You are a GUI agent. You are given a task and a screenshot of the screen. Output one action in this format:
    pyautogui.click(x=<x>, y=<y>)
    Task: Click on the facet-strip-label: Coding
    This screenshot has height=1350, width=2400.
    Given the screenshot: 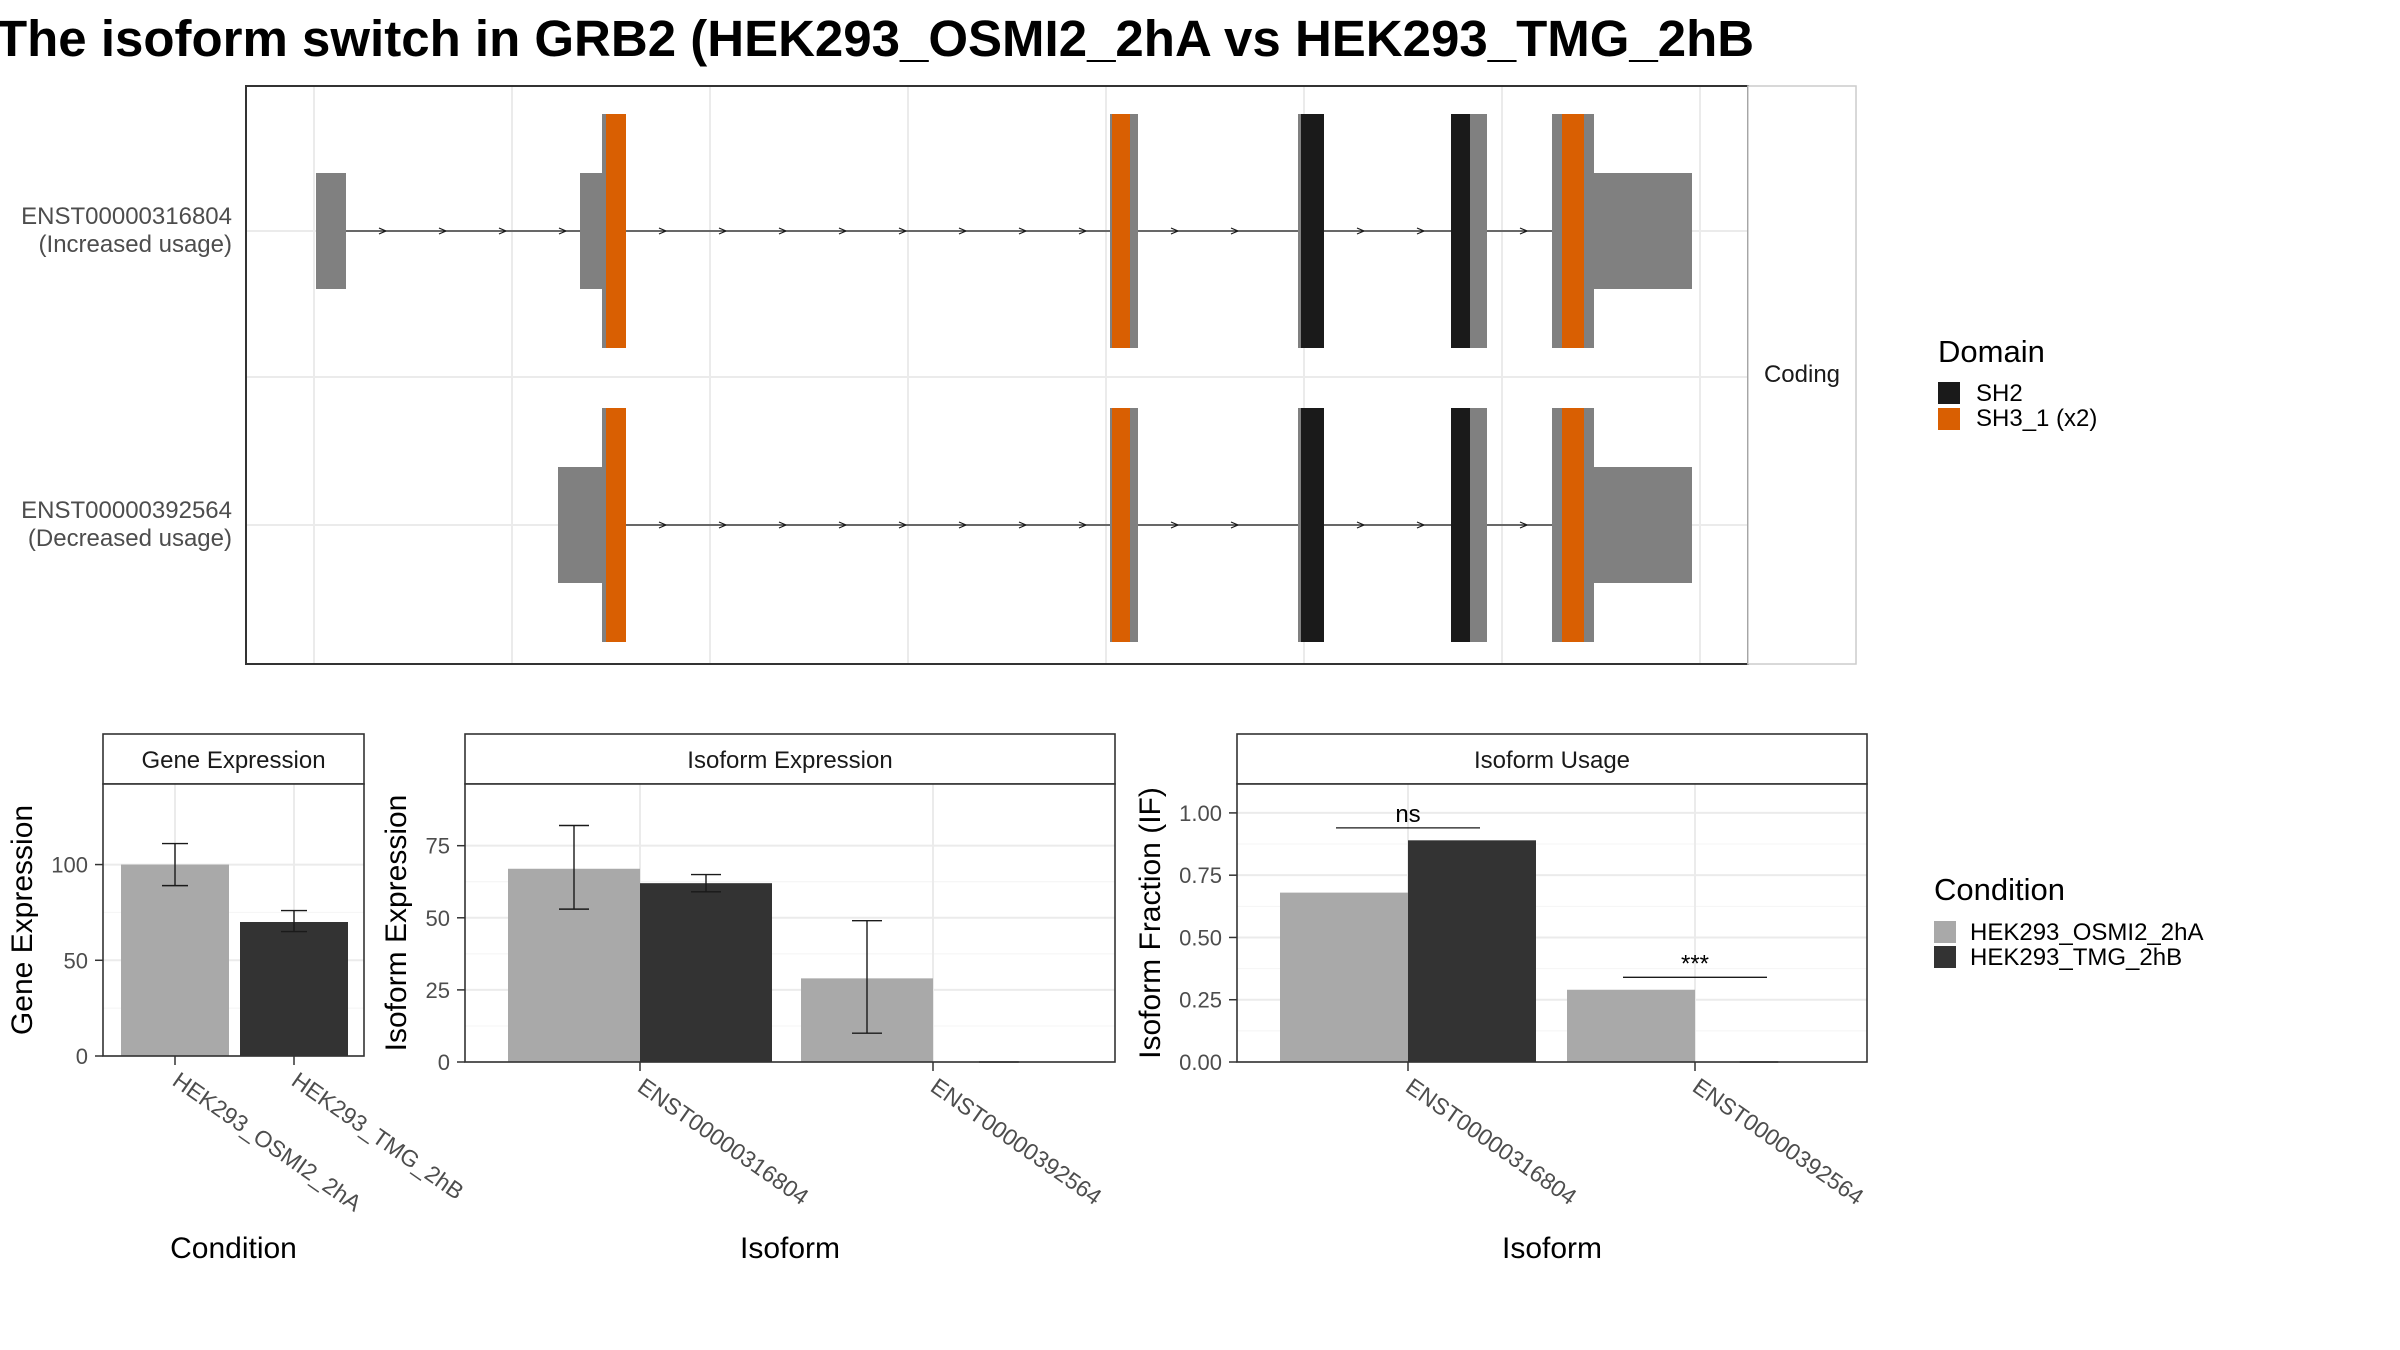 What is the action you would take?
    pyautogui.click(x=1802, y=374)
    